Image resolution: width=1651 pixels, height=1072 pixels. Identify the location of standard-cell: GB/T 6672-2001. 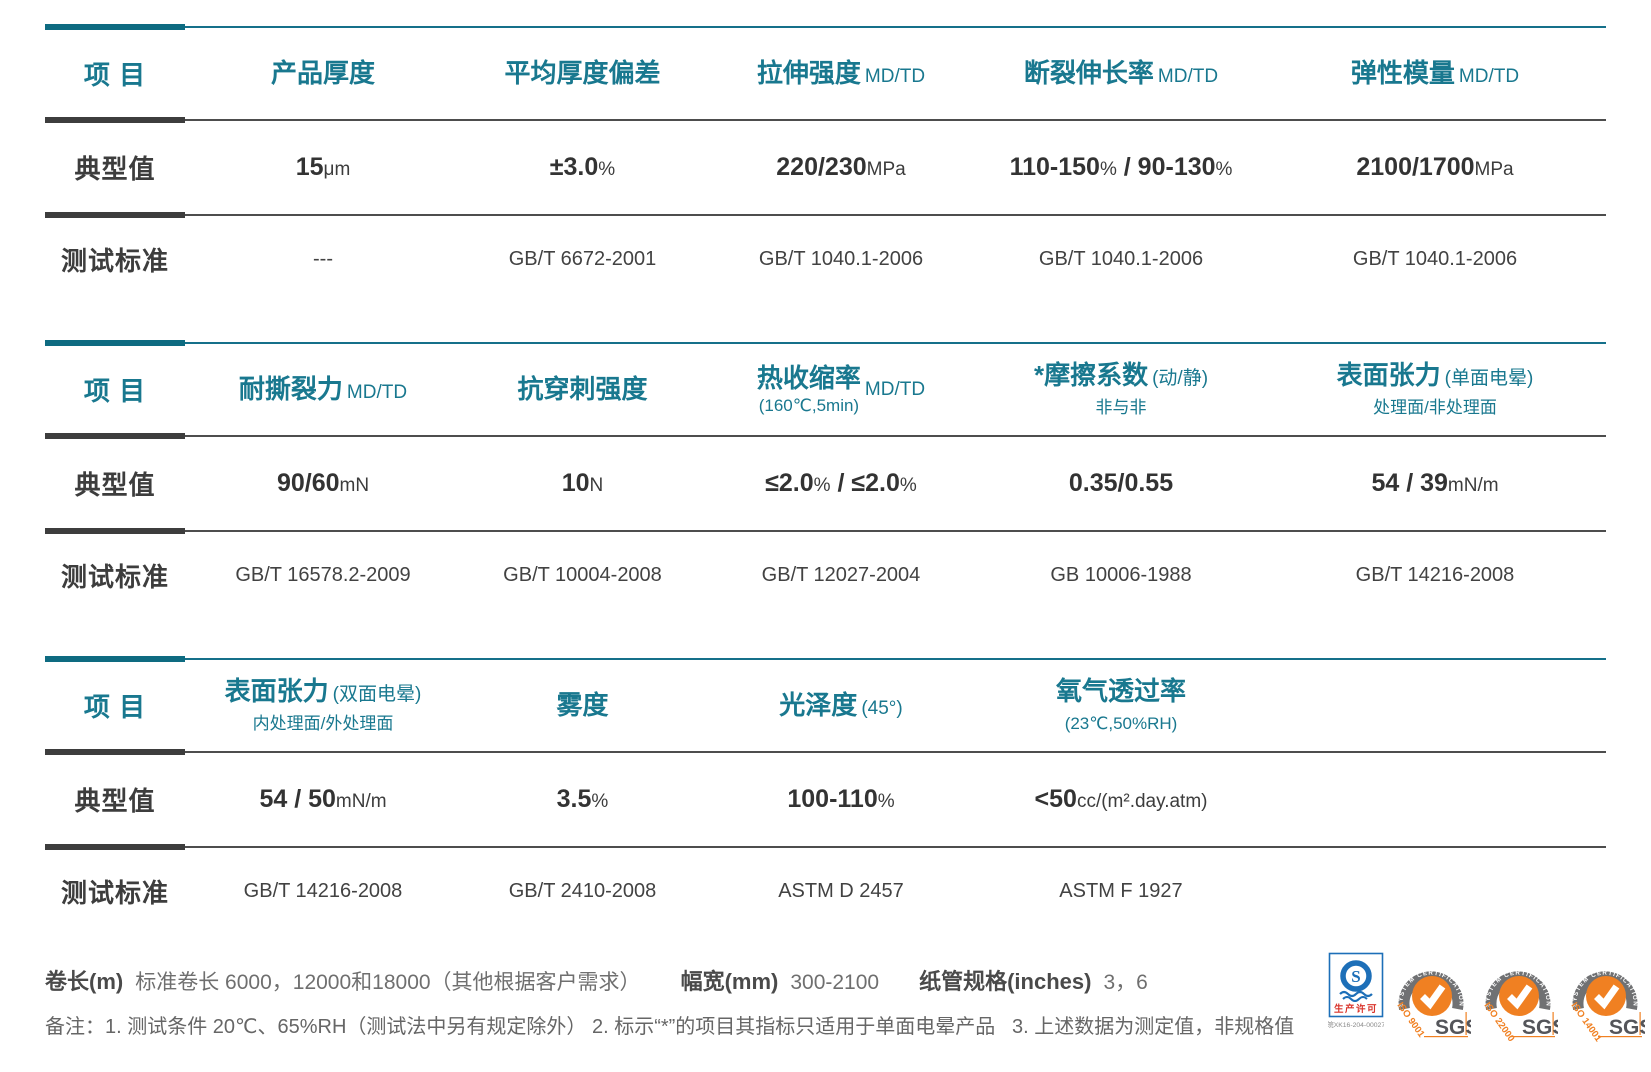
(582, 258).